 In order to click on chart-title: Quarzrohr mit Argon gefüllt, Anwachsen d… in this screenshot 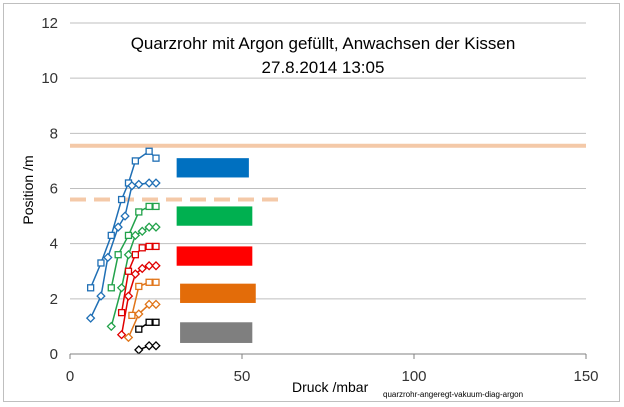, I will do `click(323, 43)`.